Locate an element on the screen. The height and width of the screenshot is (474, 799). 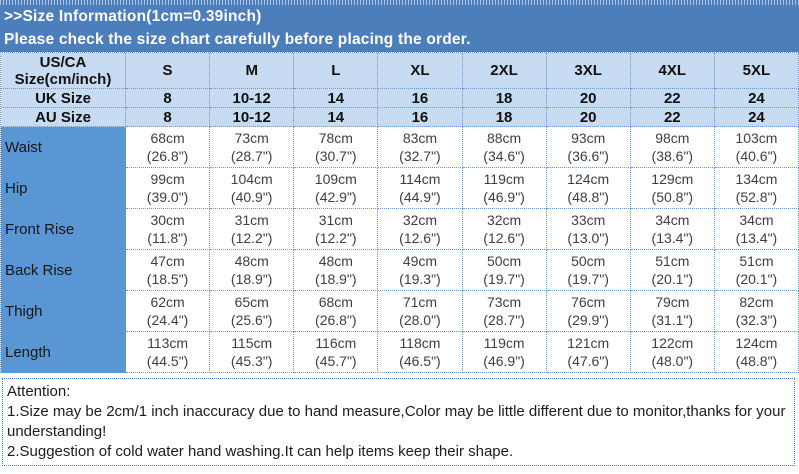
cell-line: (45.7") is located at coordinates (336, 361).